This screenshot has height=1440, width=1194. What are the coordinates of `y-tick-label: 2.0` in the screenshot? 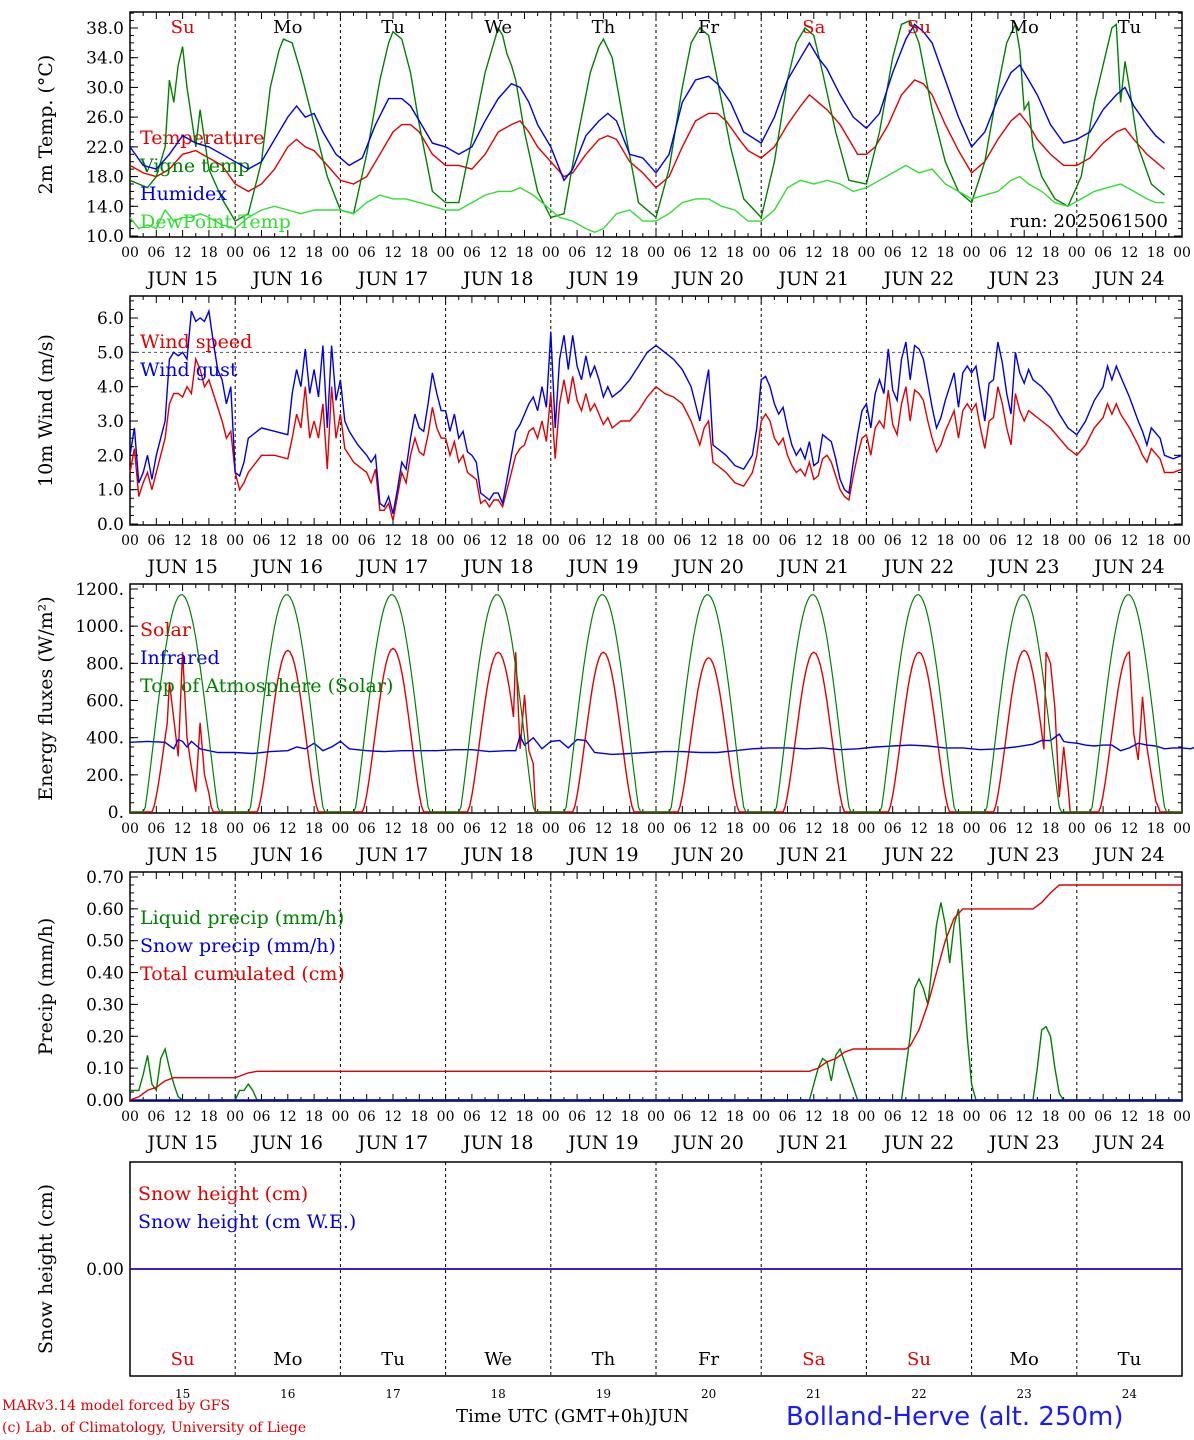 It's located at (110, 456).